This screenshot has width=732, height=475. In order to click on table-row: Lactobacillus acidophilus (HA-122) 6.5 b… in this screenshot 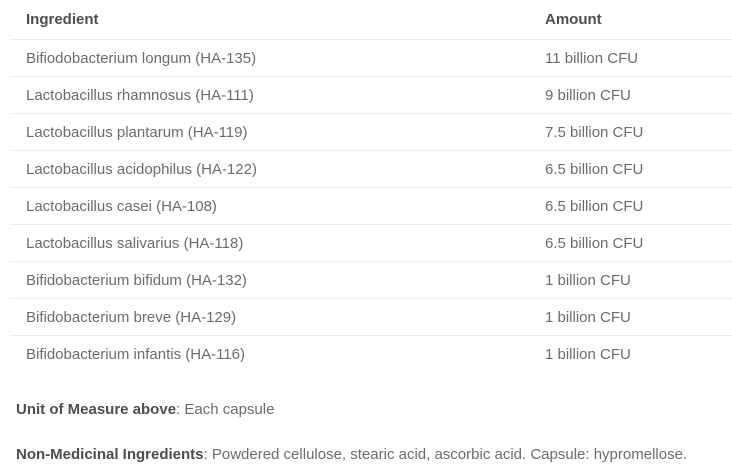, I will do `click(371, 169)`.